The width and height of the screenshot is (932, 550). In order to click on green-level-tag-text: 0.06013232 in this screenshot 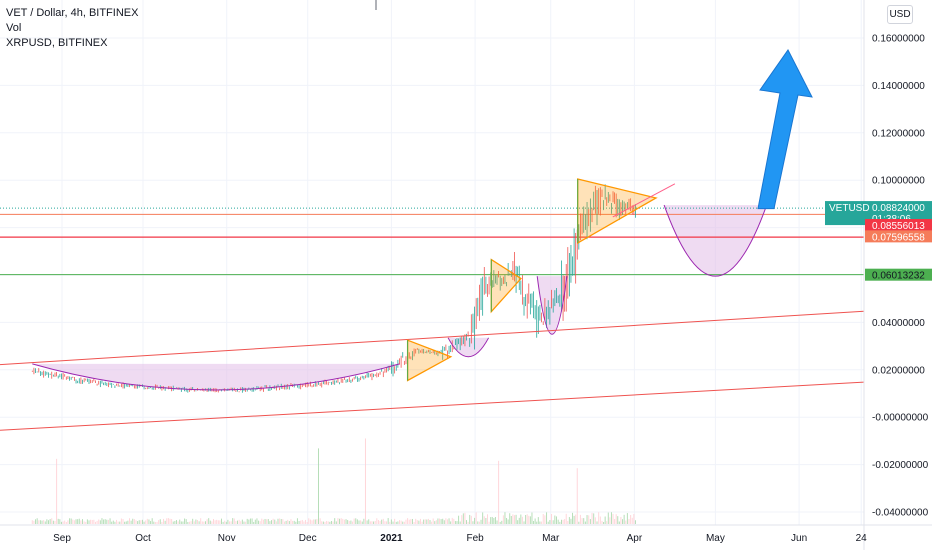, I will do `click(898, 276)`.